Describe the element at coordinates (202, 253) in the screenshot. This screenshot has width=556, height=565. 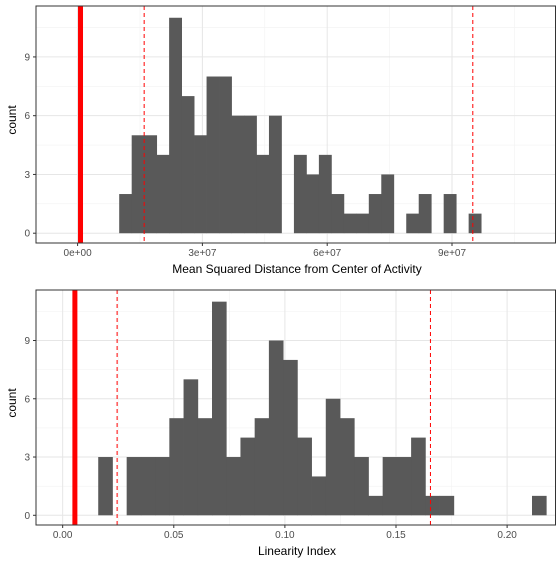
I see `x-tick-label: 3e+07` at that location.